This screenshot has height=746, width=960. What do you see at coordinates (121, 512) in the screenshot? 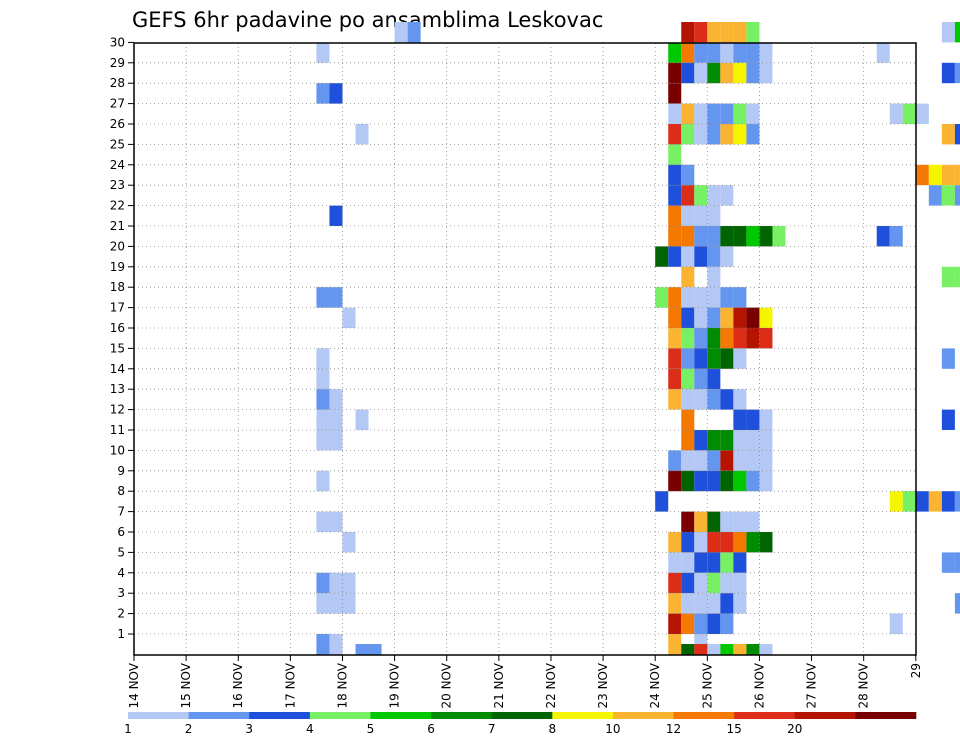
I see `y-tick-label: 7` at bounding box center [121, 512].